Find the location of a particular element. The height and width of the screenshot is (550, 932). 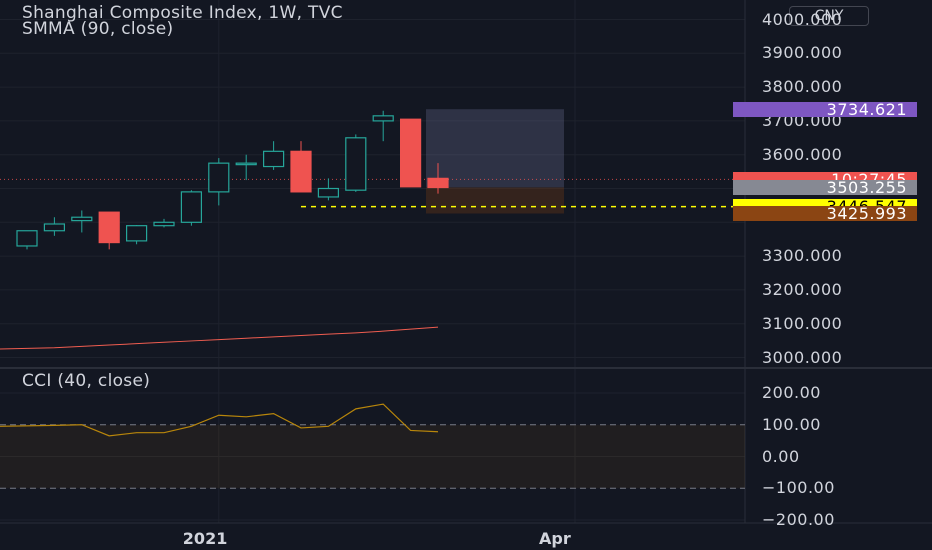

smma-line is located at coordinates (219, 338).